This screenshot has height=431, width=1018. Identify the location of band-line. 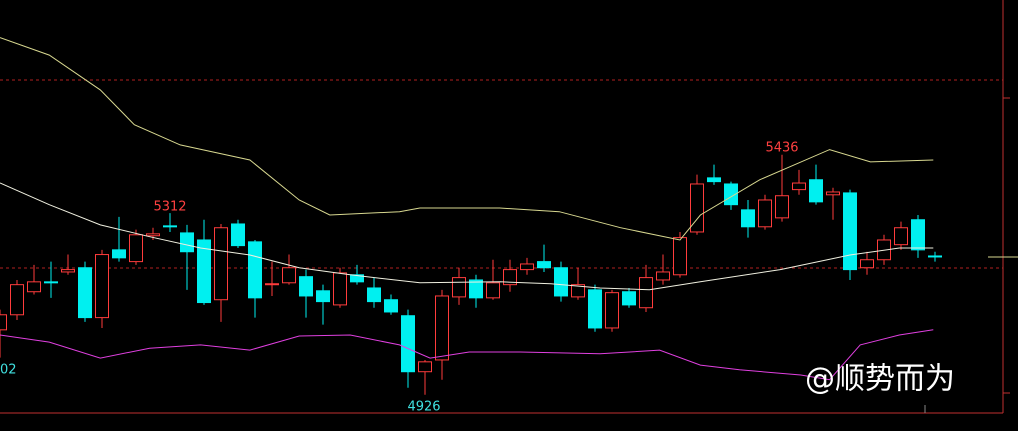
(467, 355).